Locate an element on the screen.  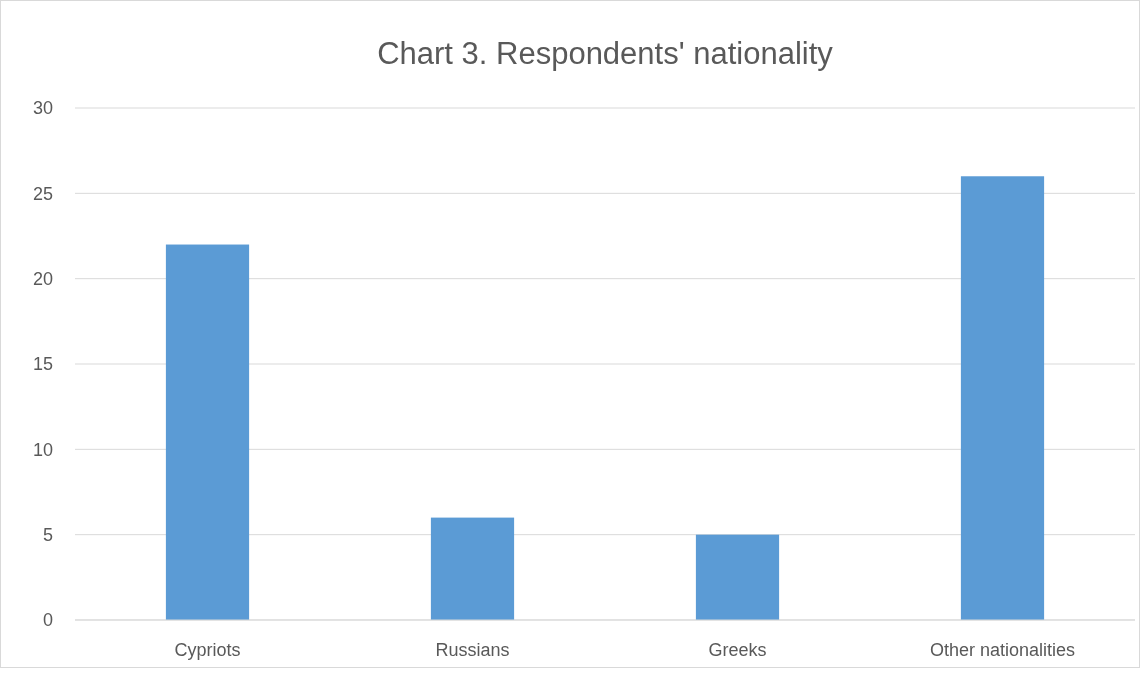
y-tick-label: 10 is located at coordinates (42, 449).